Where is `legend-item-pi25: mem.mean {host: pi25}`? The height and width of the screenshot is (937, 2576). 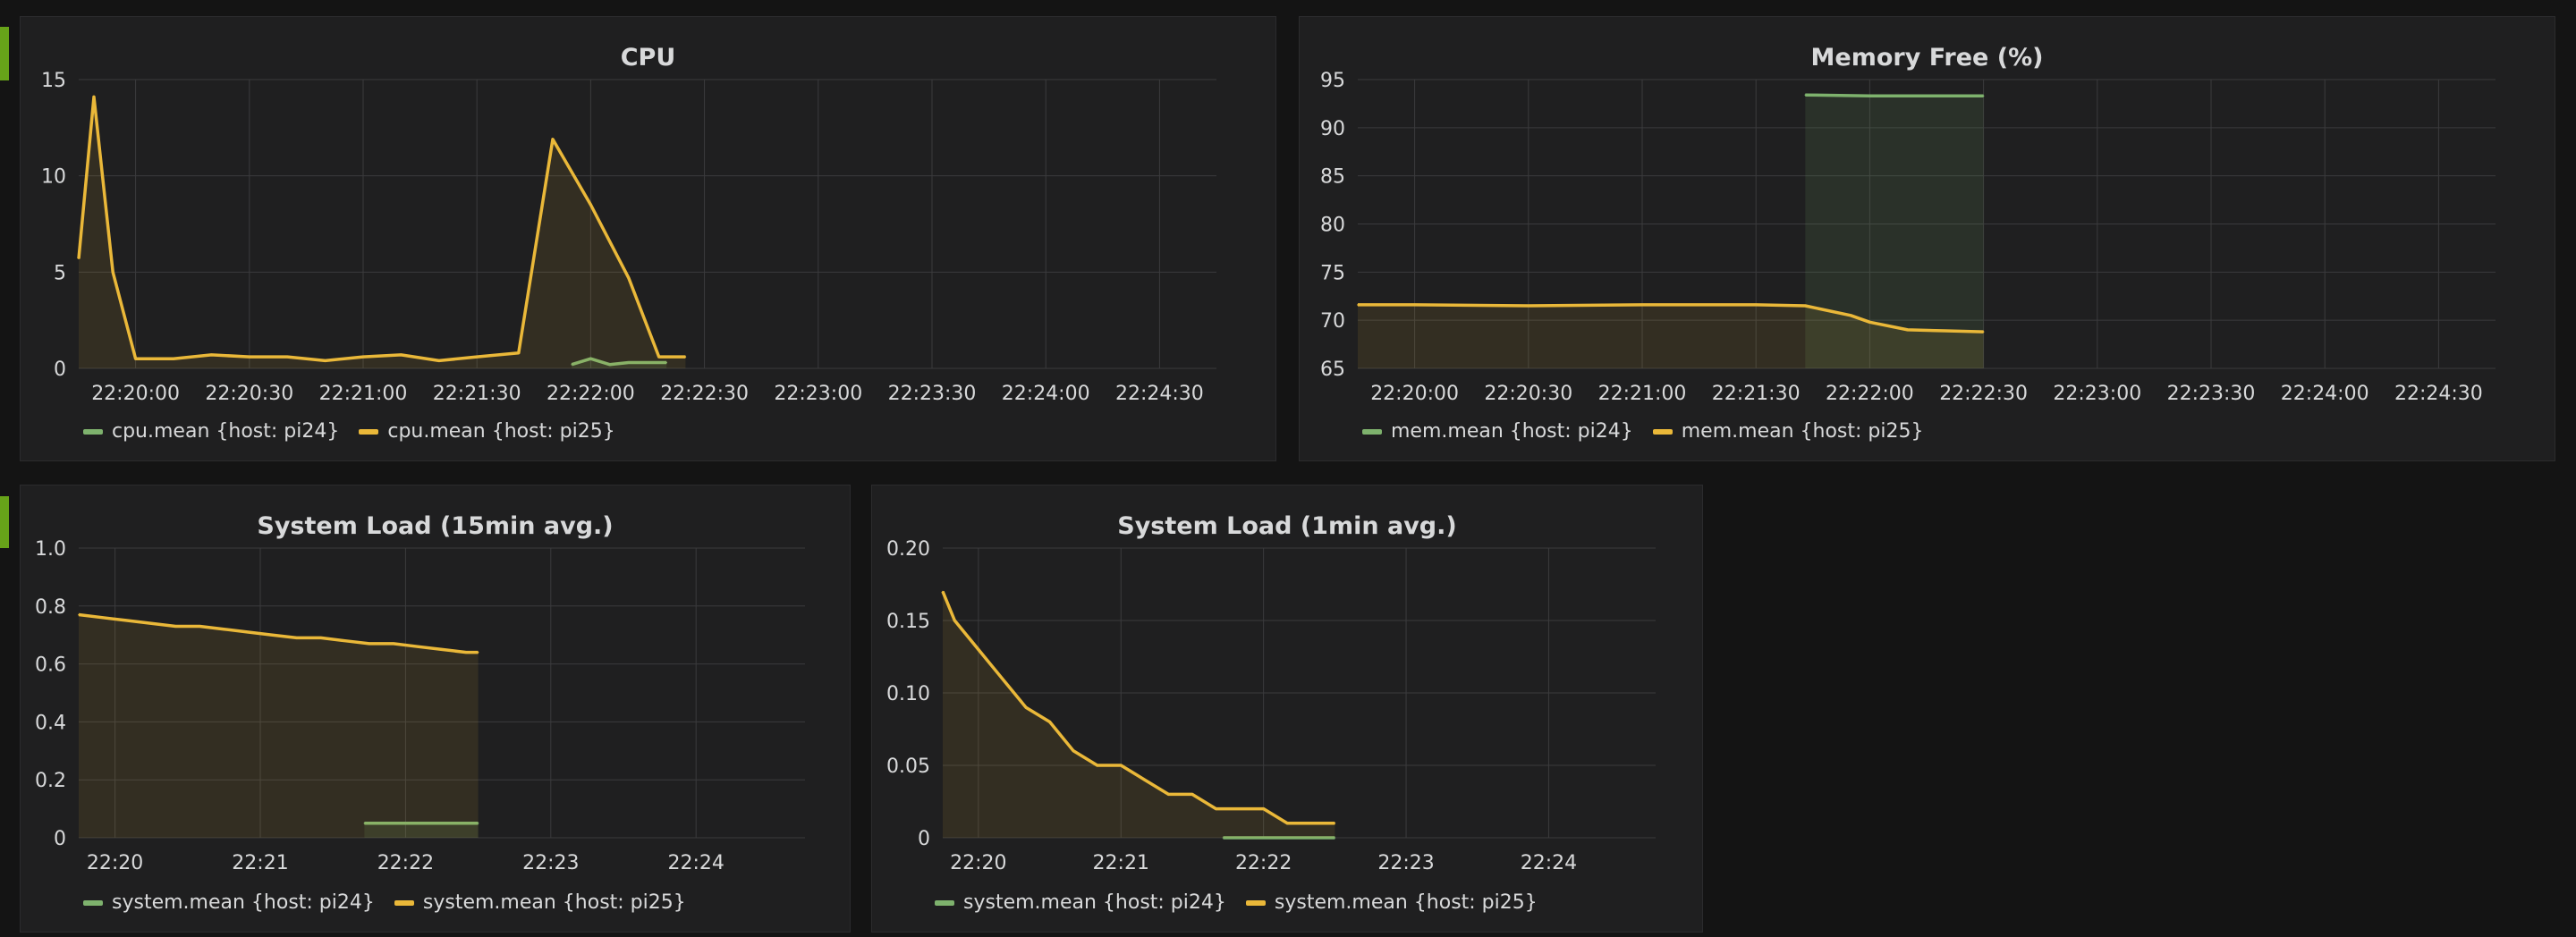
legend-item-pi25: mem.mean {host: pi25} is located at coordinates (1788, 431).